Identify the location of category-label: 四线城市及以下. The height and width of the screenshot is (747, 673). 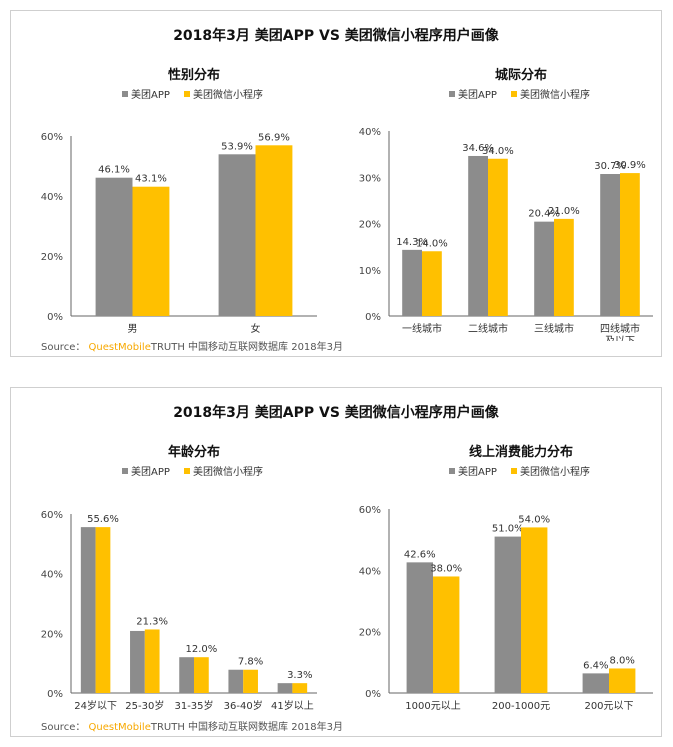
(620, 331).